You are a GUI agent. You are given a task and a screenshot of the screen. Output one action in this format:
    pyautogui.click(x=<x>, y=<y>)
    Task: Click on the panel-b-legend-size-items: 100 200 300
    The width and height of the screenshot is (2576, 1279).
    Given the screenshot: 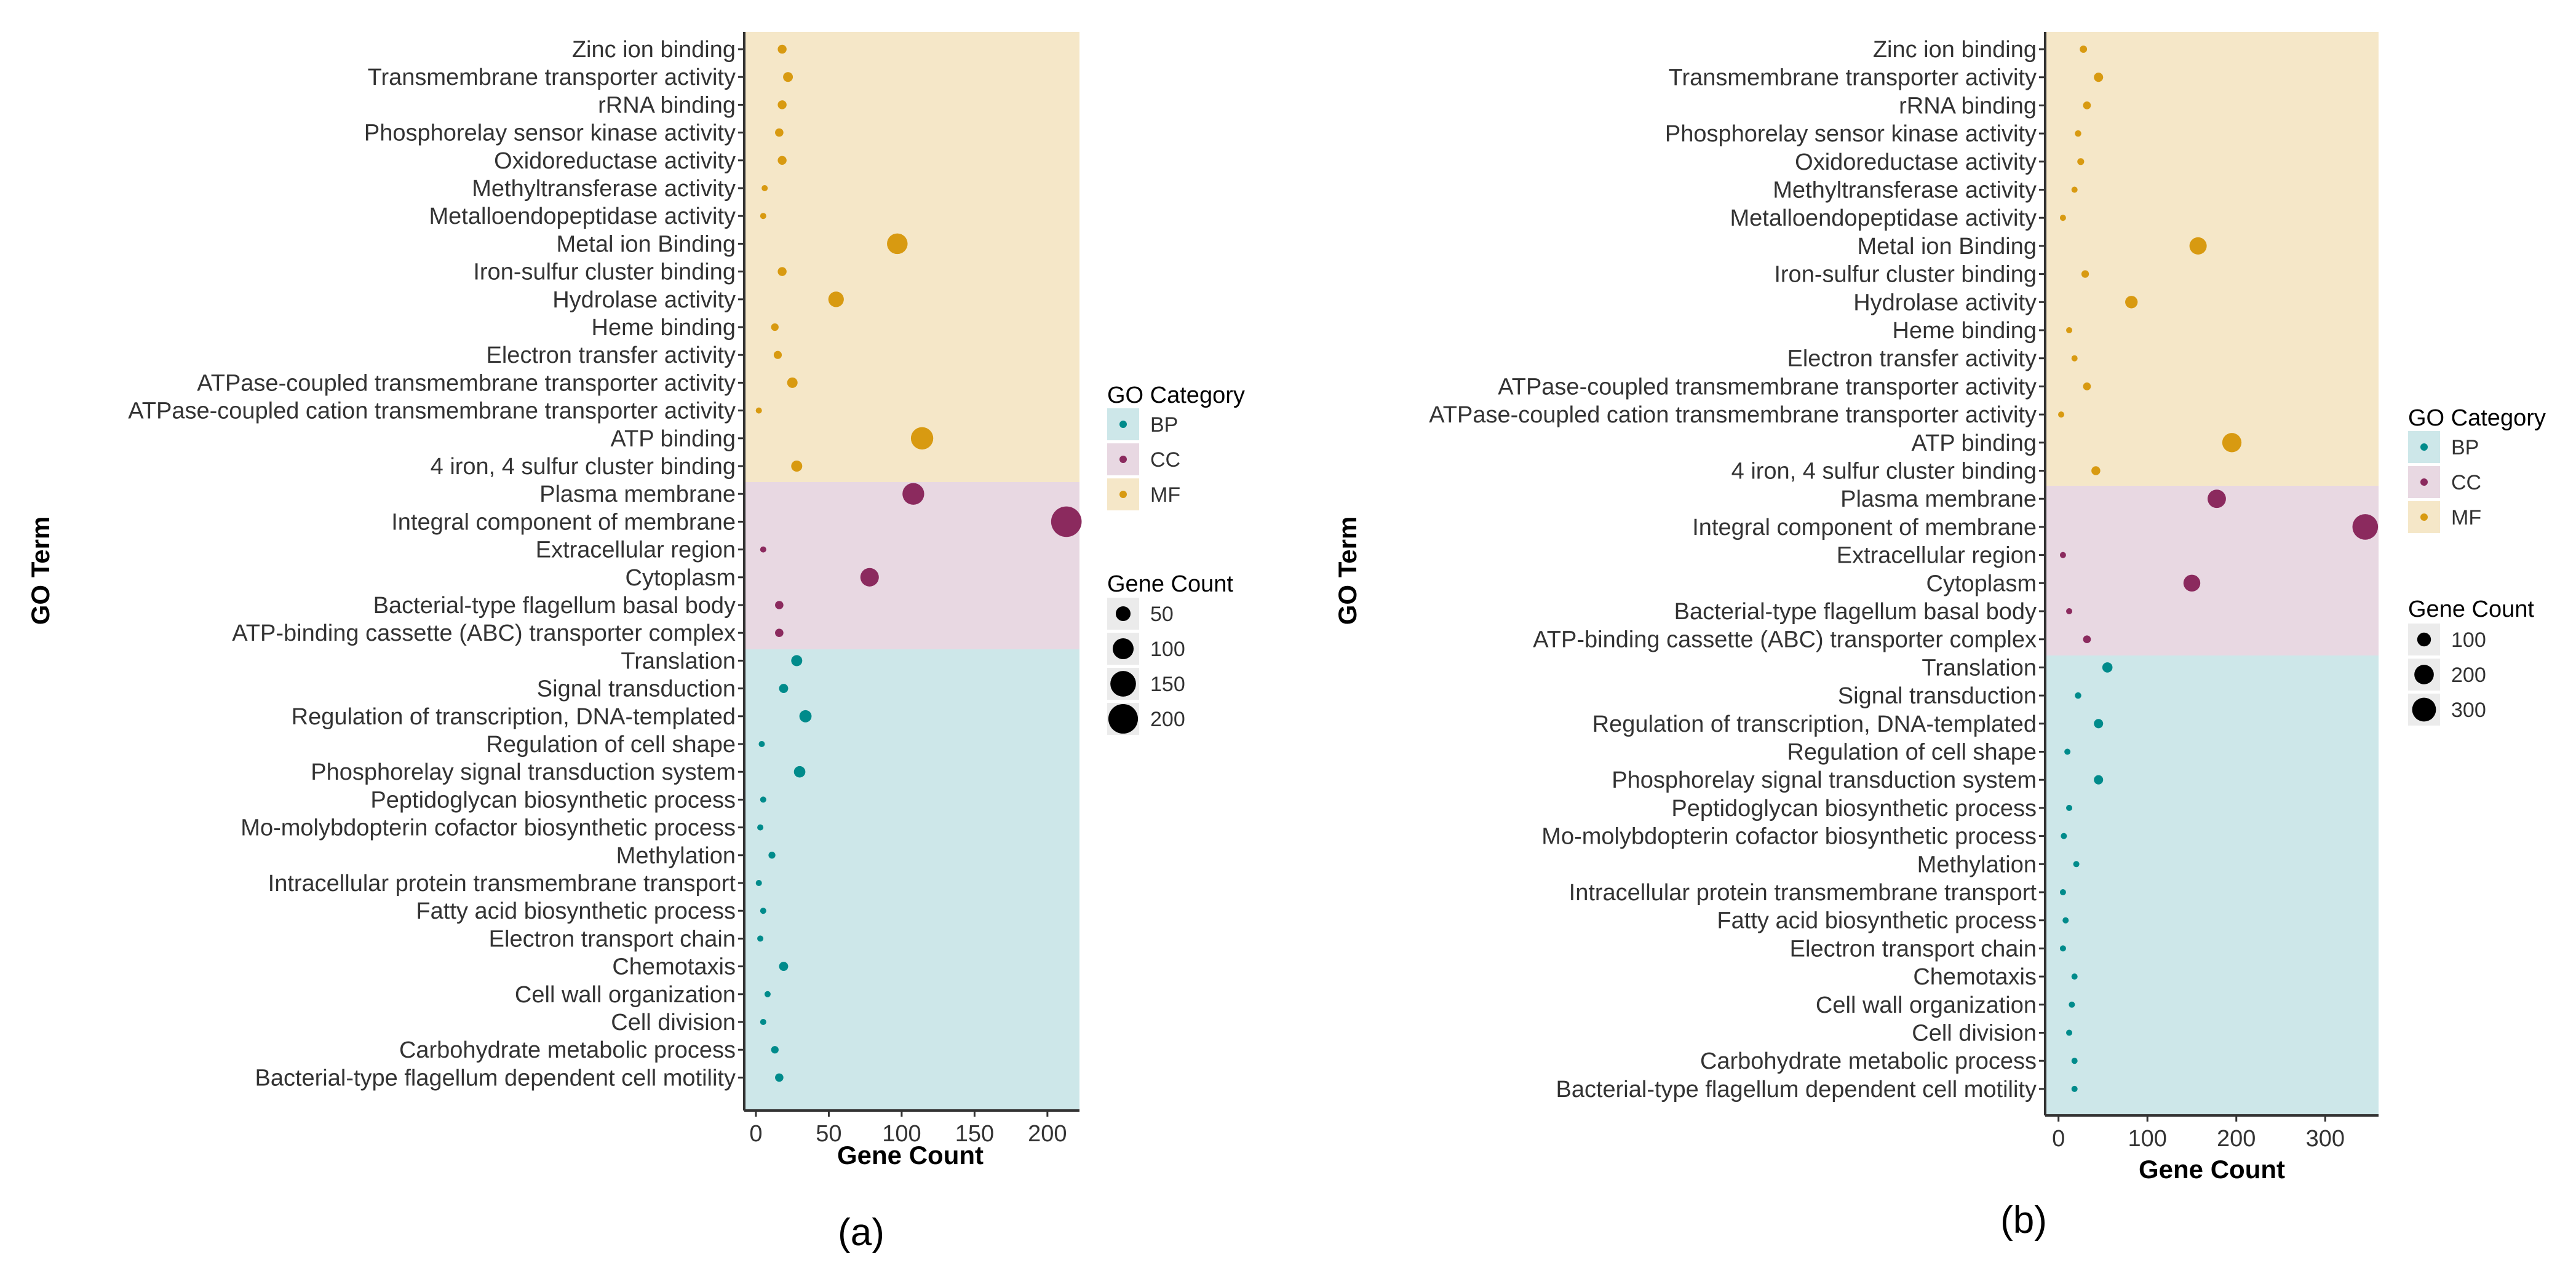 What is the action you would take?
    pyautogui.click(x=2447, y=675)
    